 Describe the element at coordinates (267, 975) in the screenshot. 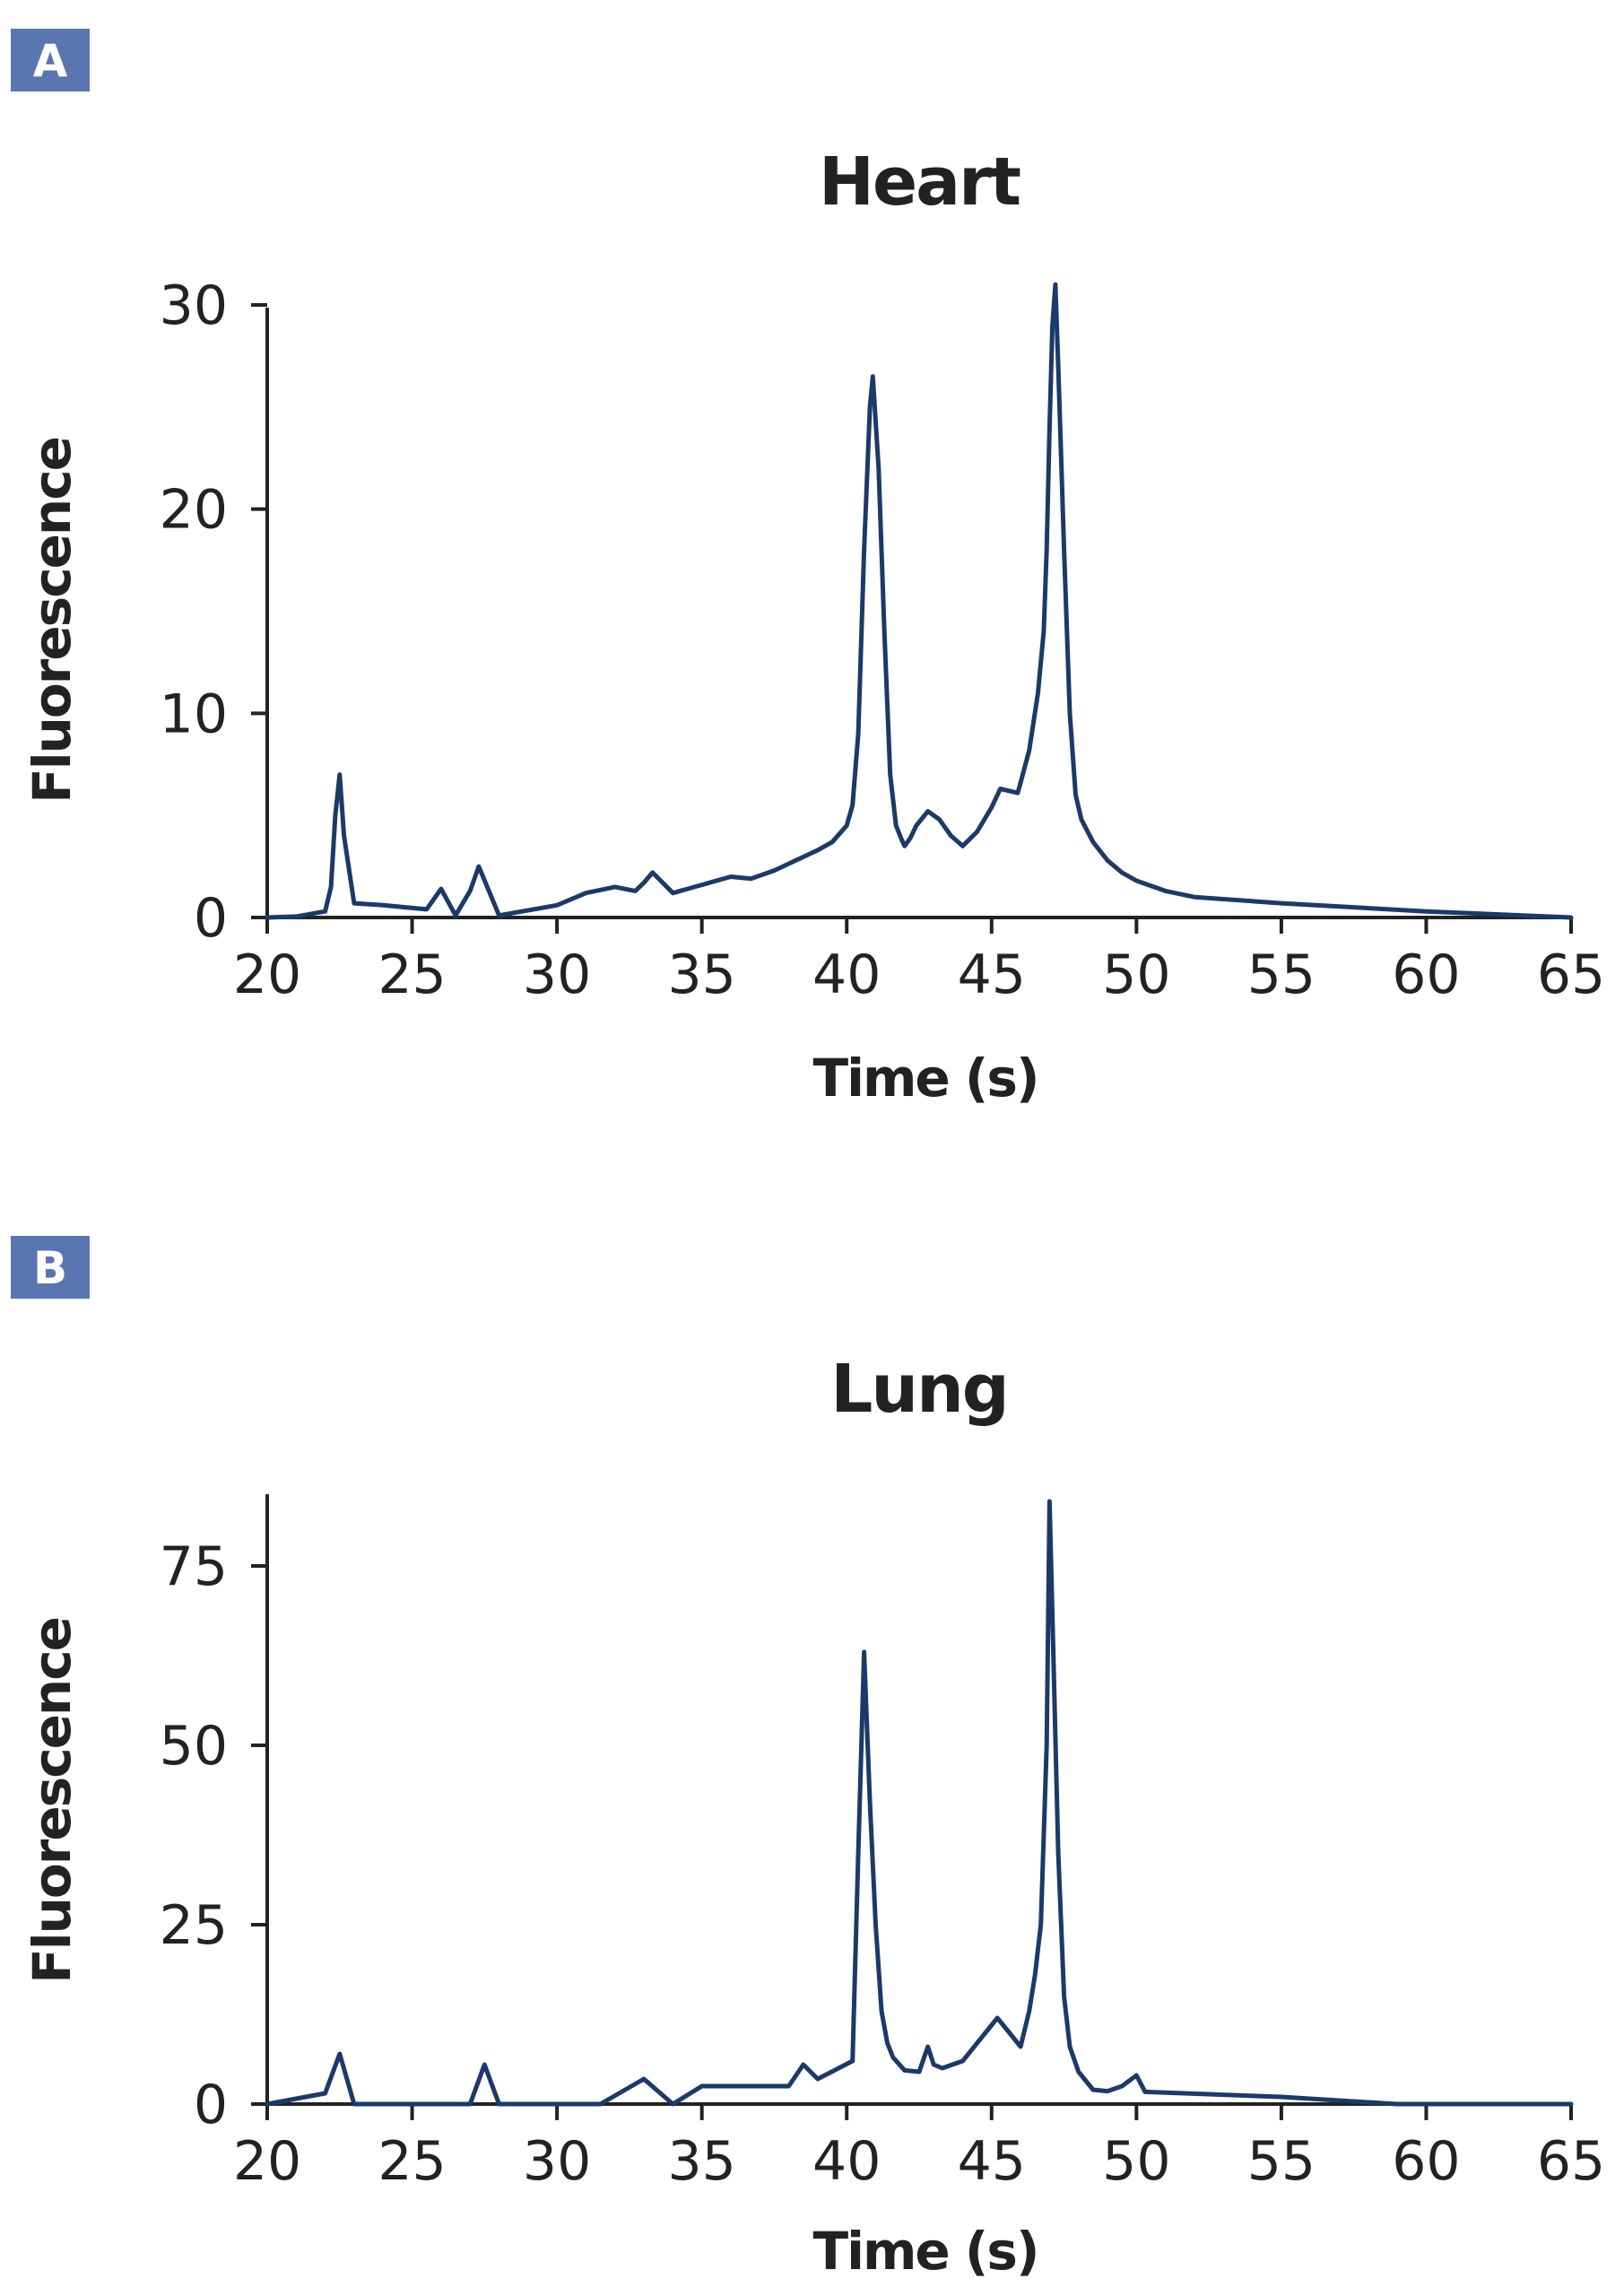

I see `panel-a-x-tick-label: 20` at that location.